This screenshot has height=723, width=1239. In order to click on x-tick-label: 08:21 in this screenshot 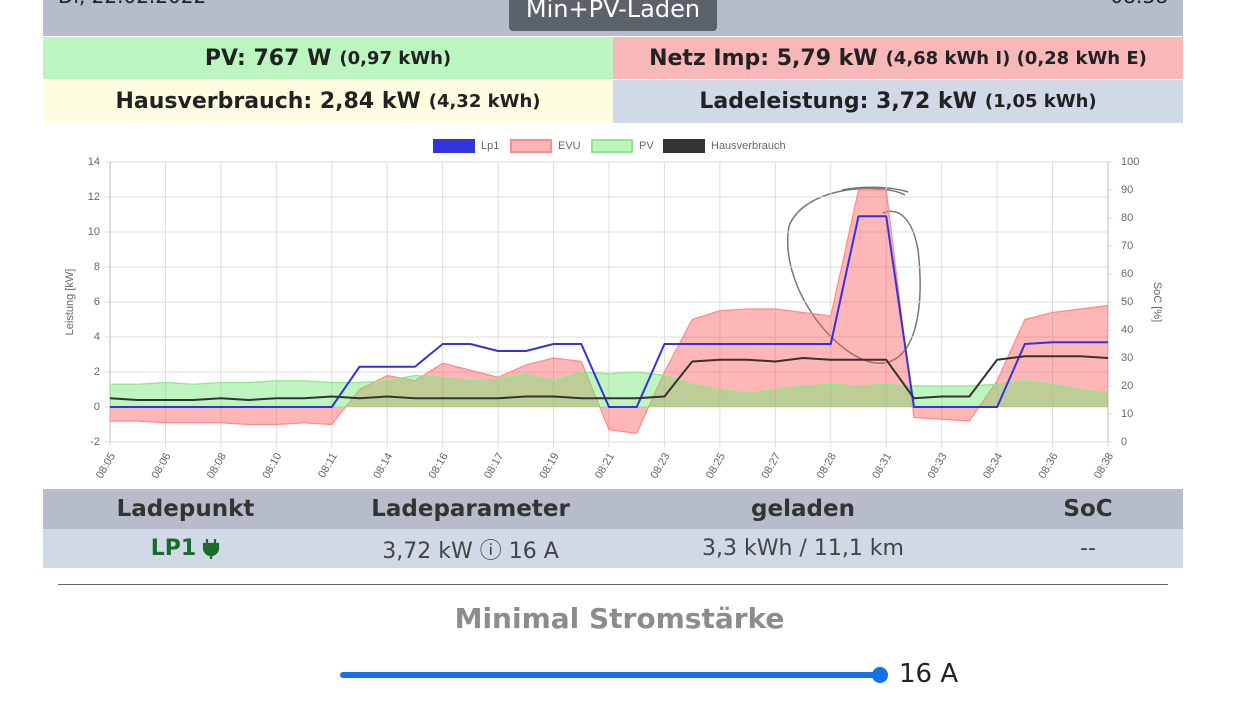, I will do `click(605, 466)`.